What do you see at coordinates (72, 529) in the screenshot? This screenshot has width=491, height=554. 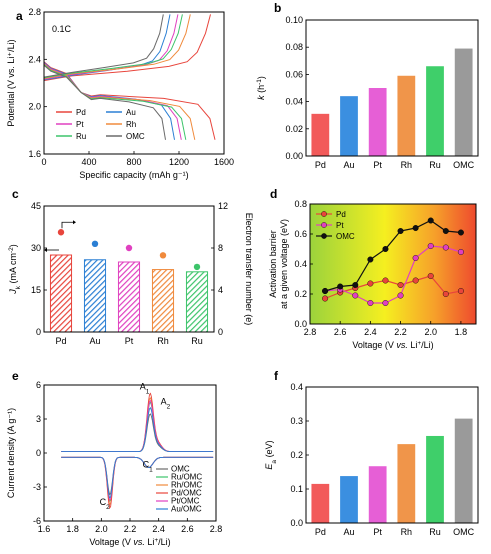 I see `panel-e-x-tick: 1.8` at bounding box center [72, 529].